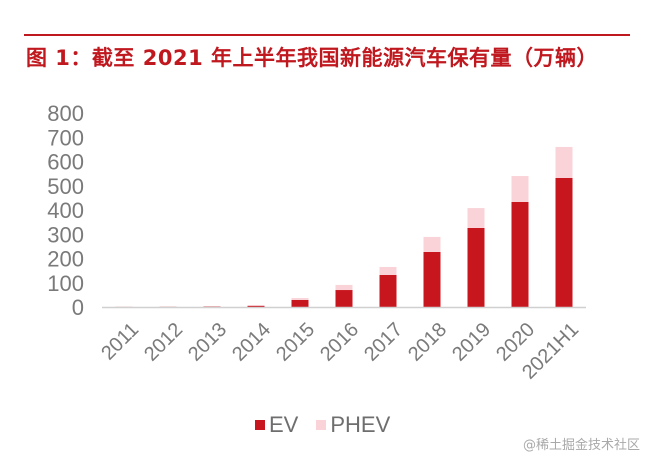  I want to click on title-rule, so click(327, 35).